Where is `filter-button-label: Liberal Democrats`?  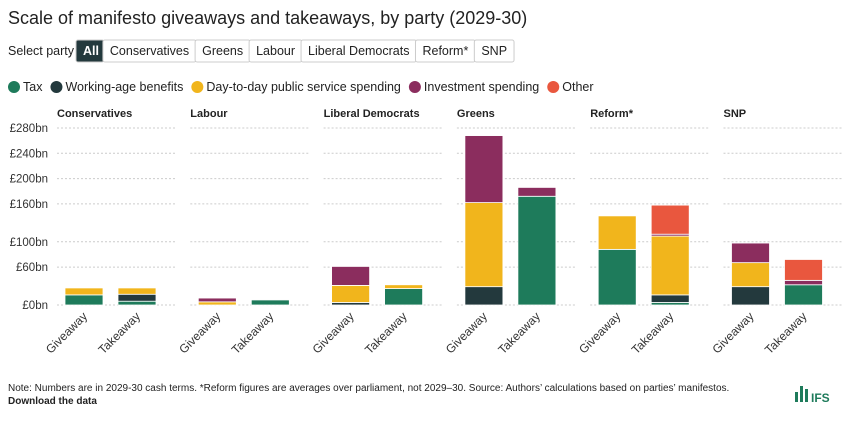 filter-button-label: Liberal Democrats is located at coordinates (358, 51).